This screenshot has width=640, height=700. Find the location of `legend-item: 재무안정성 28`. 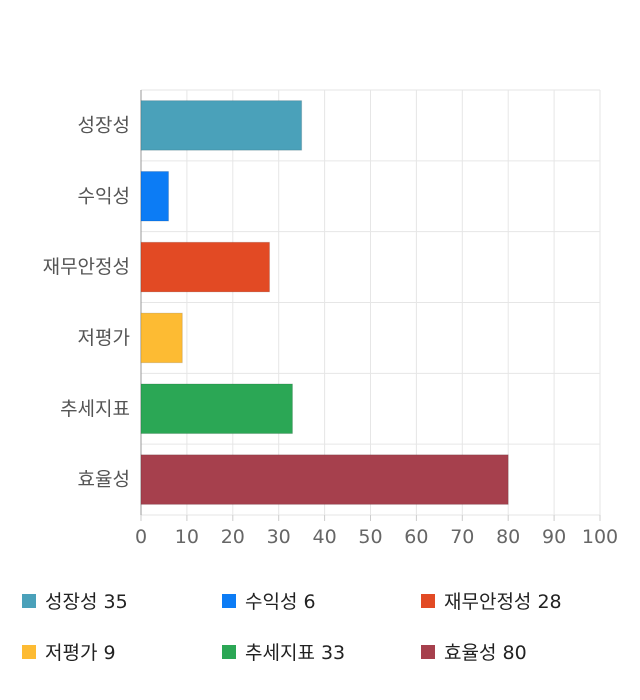

legend-item: 재무안정성 28 is located at coordinates (491, 600).